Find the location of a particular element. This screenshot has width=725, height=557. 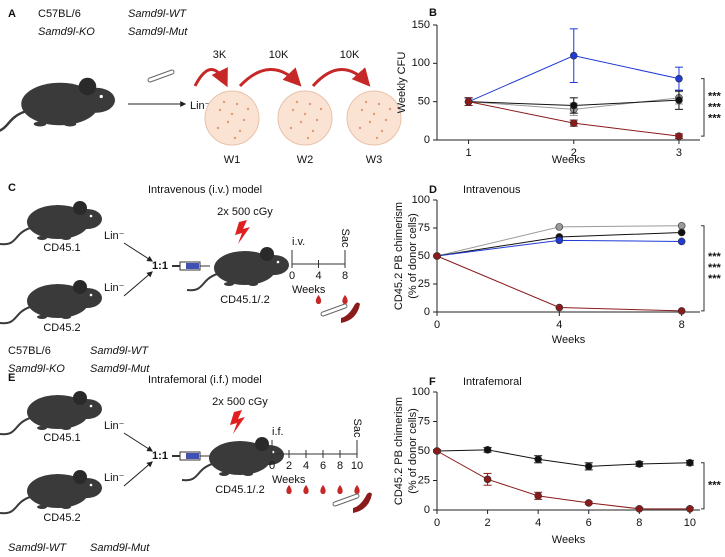

plate-label: W2 is located at coordinates (305, 160).